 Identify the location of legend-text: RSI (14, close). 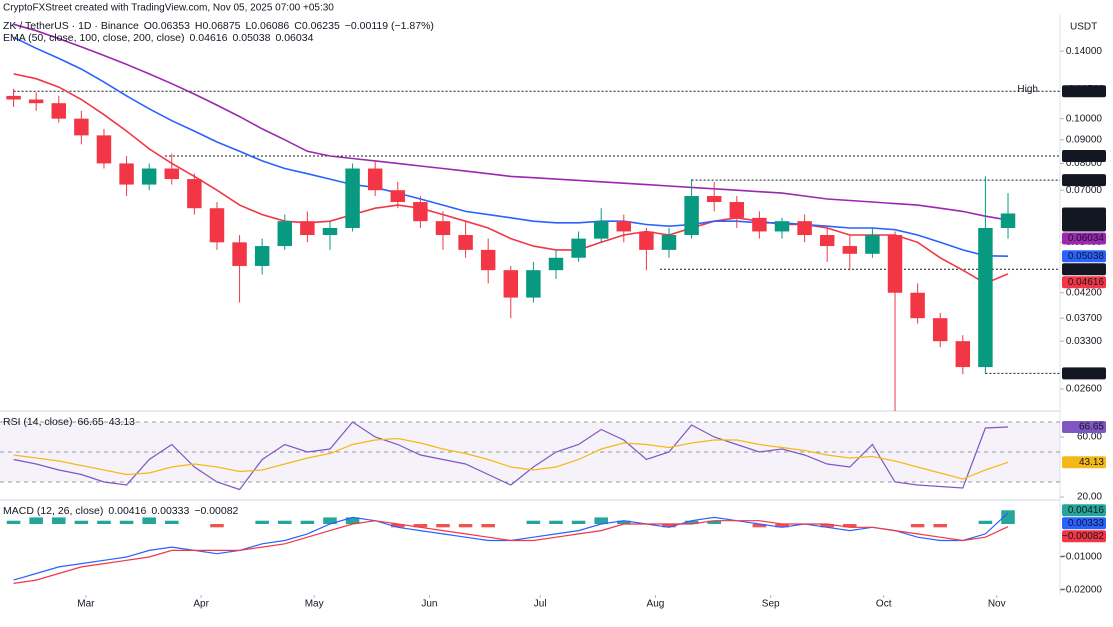
(37, 422).